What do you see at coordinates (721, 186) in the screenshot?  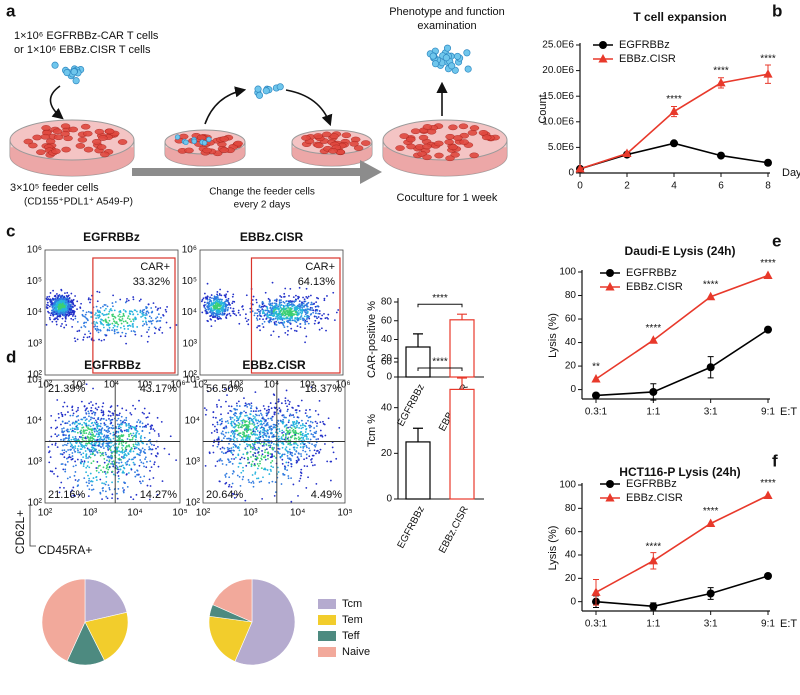 I see `x-tick-label: 6` at bounding box center [721, 186].